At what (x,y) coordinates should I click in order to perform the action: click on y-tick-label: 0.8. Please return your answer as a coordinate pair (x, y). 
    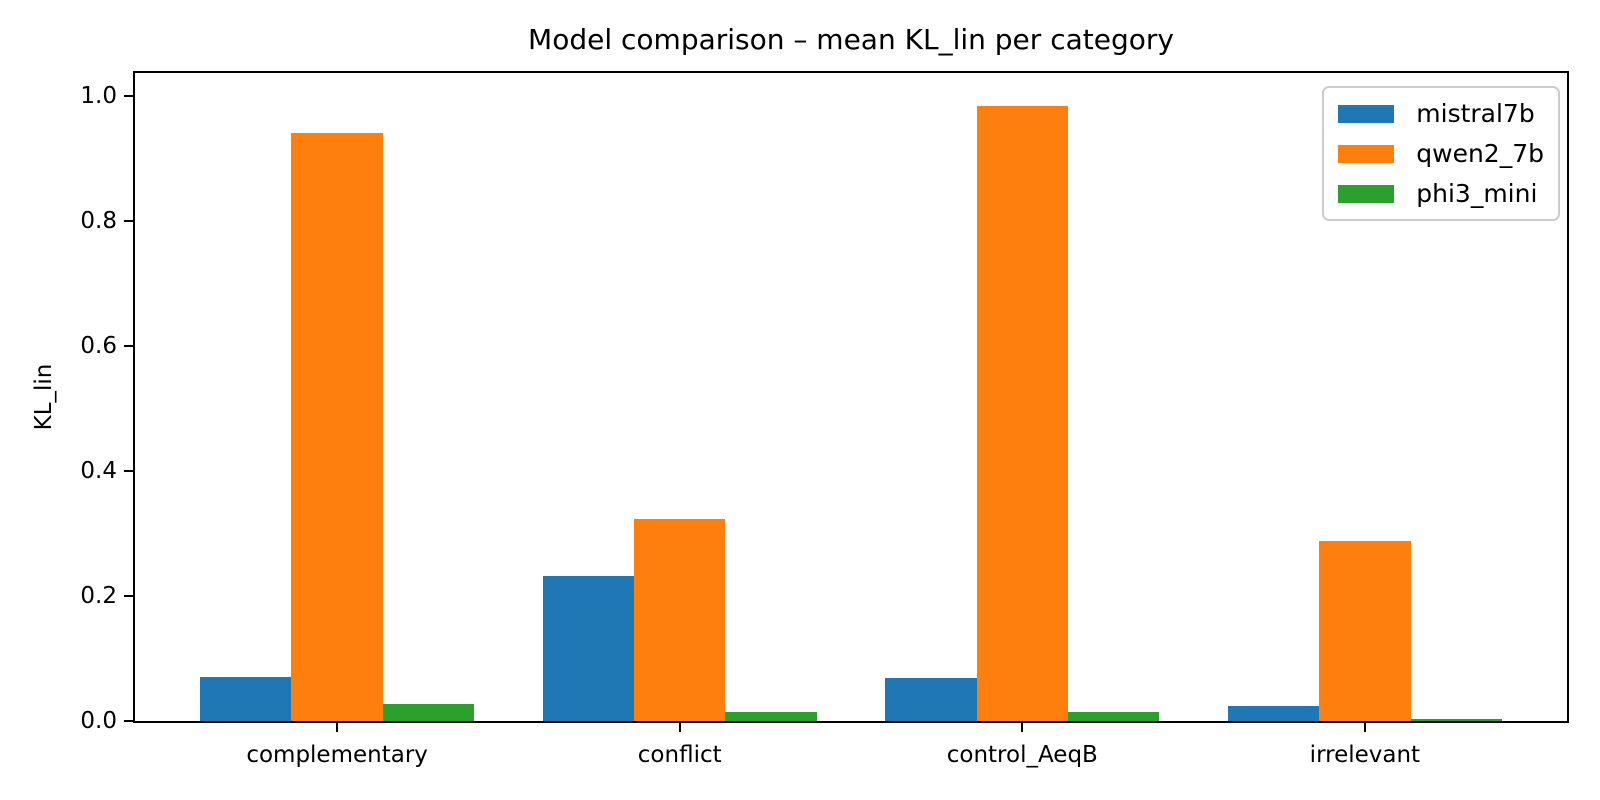
    Looking at the image, I should click on (98, 221).